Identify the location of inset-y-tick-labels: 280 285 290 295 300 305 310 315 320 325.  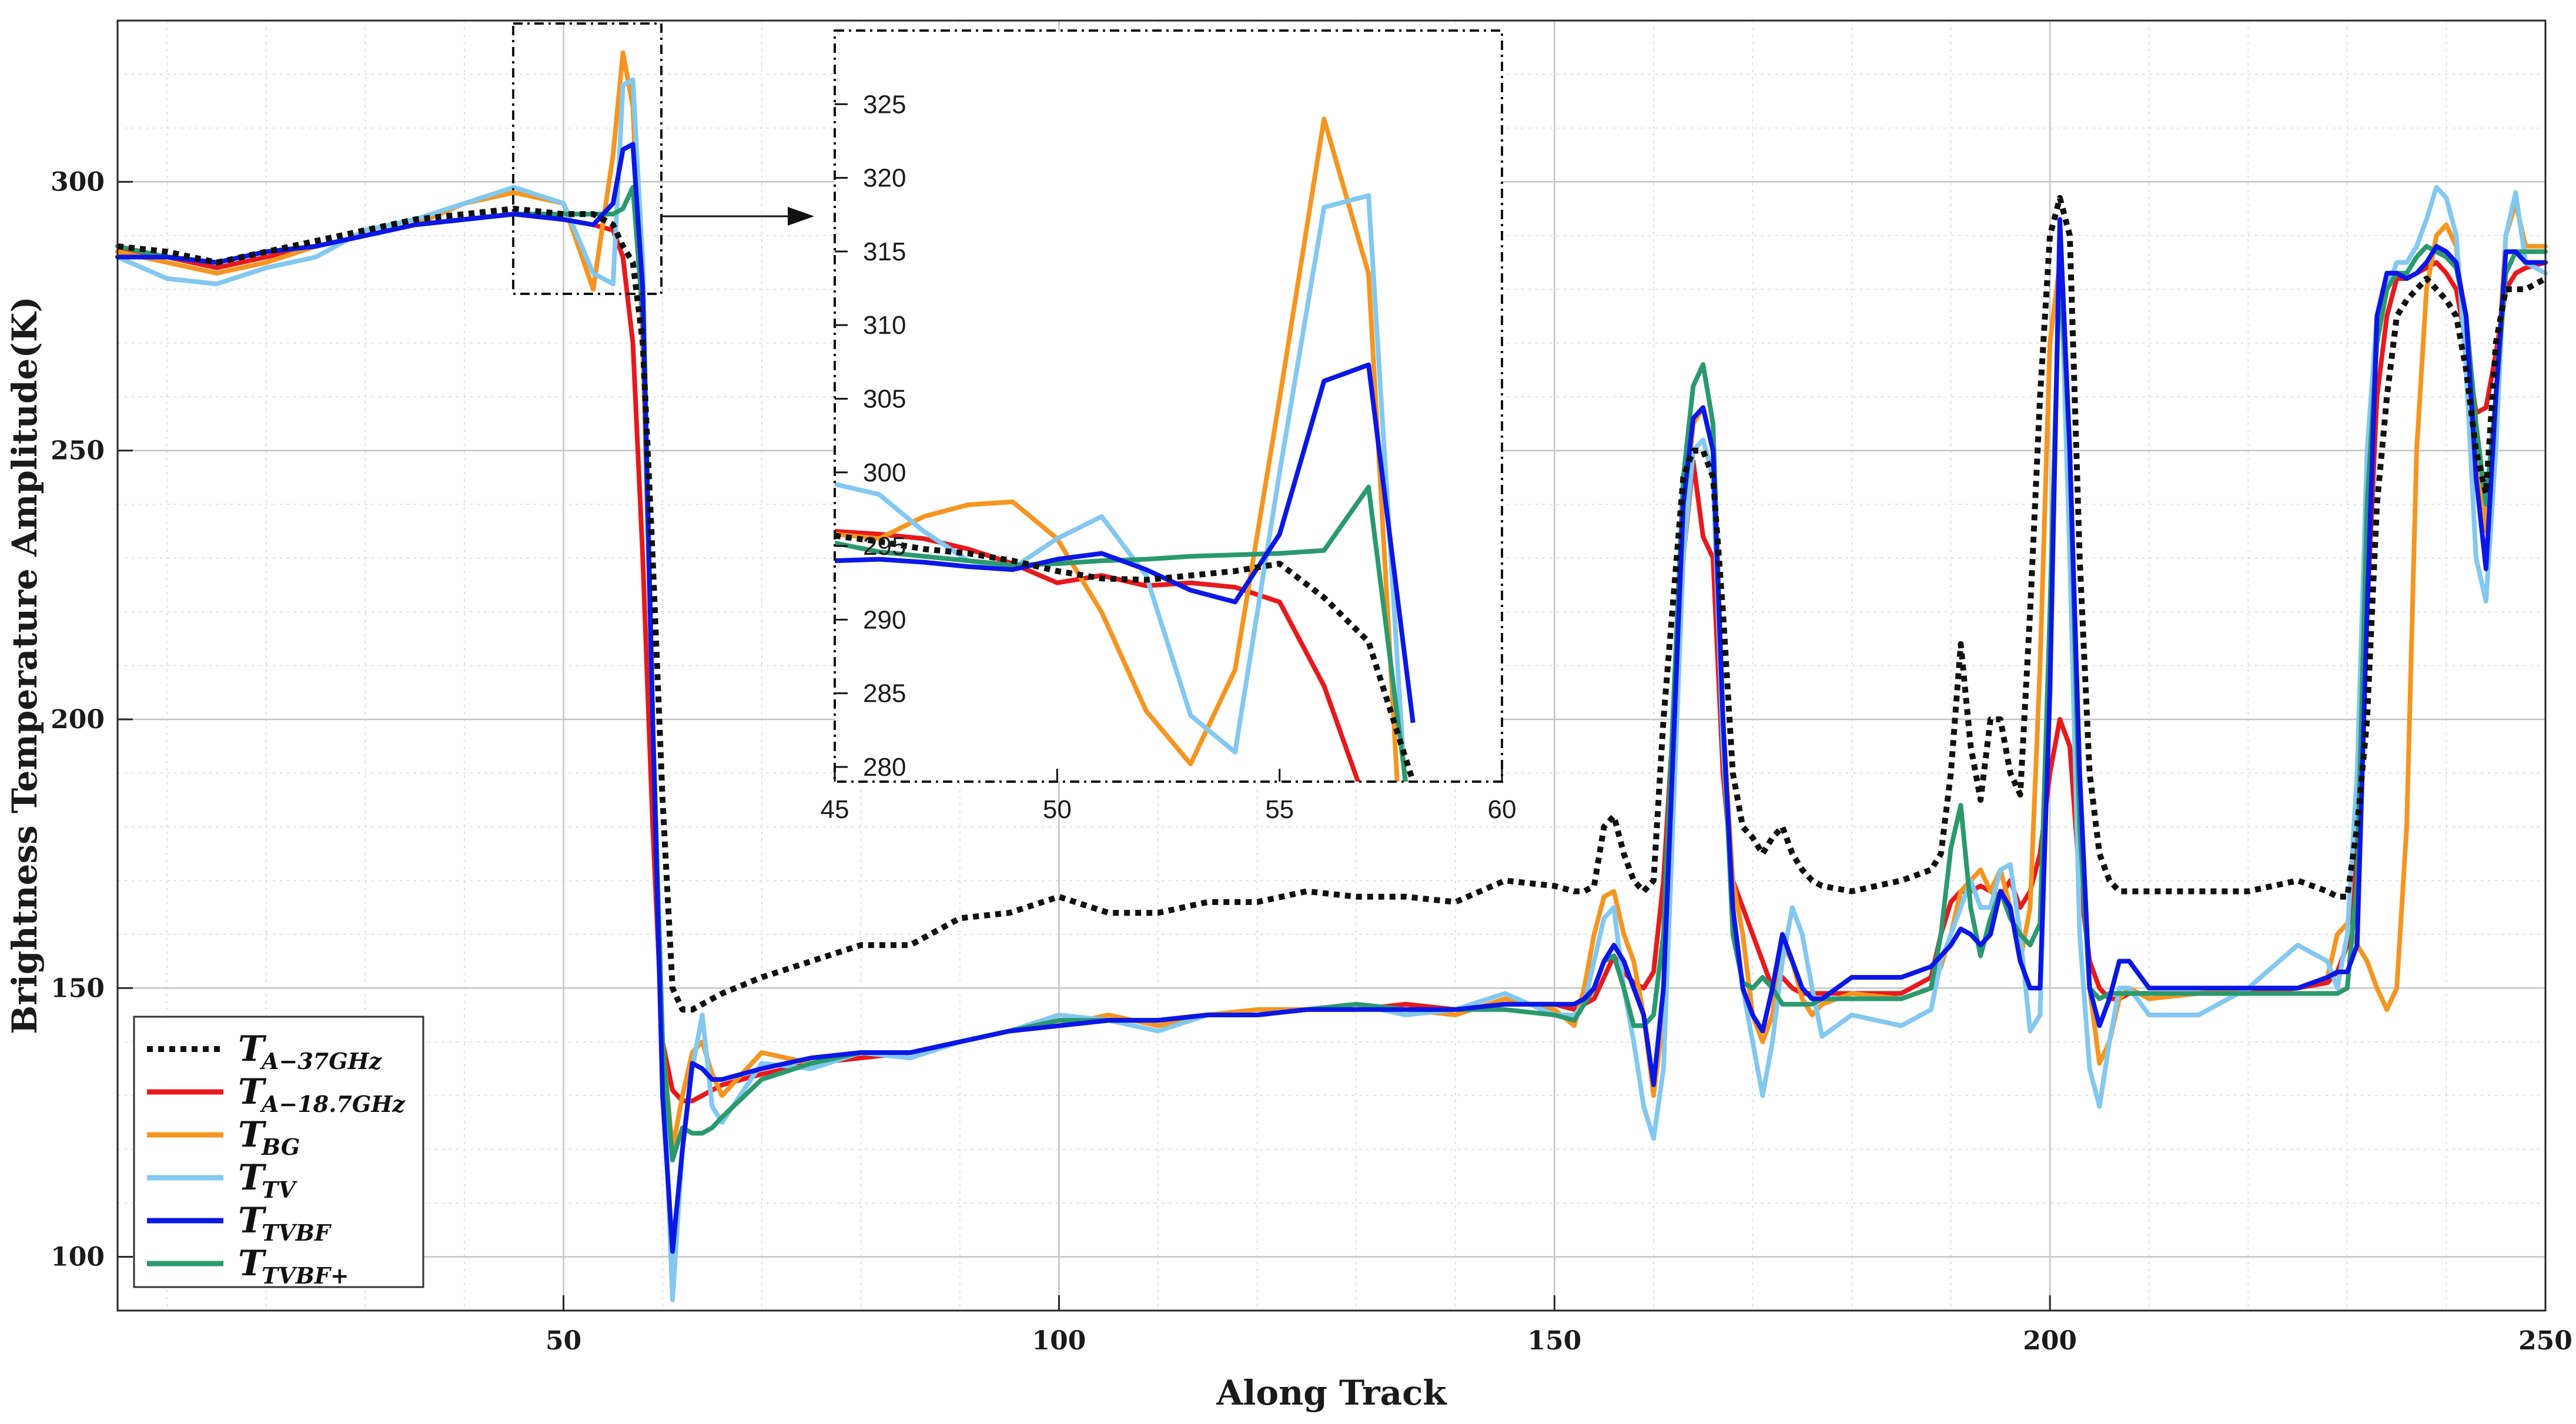
(884, 436).